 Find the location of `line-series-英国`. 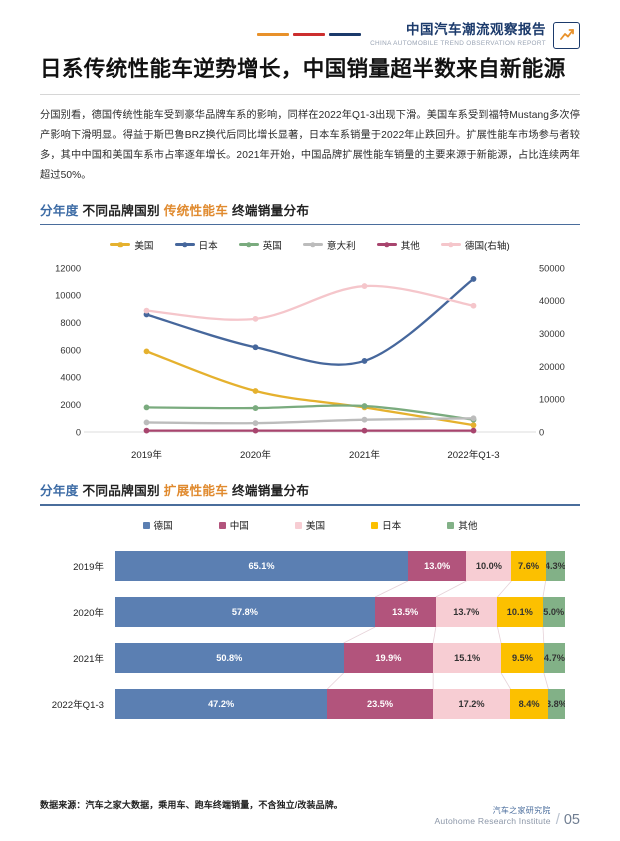

line-series-英国 is located at coordinates (310, 412).